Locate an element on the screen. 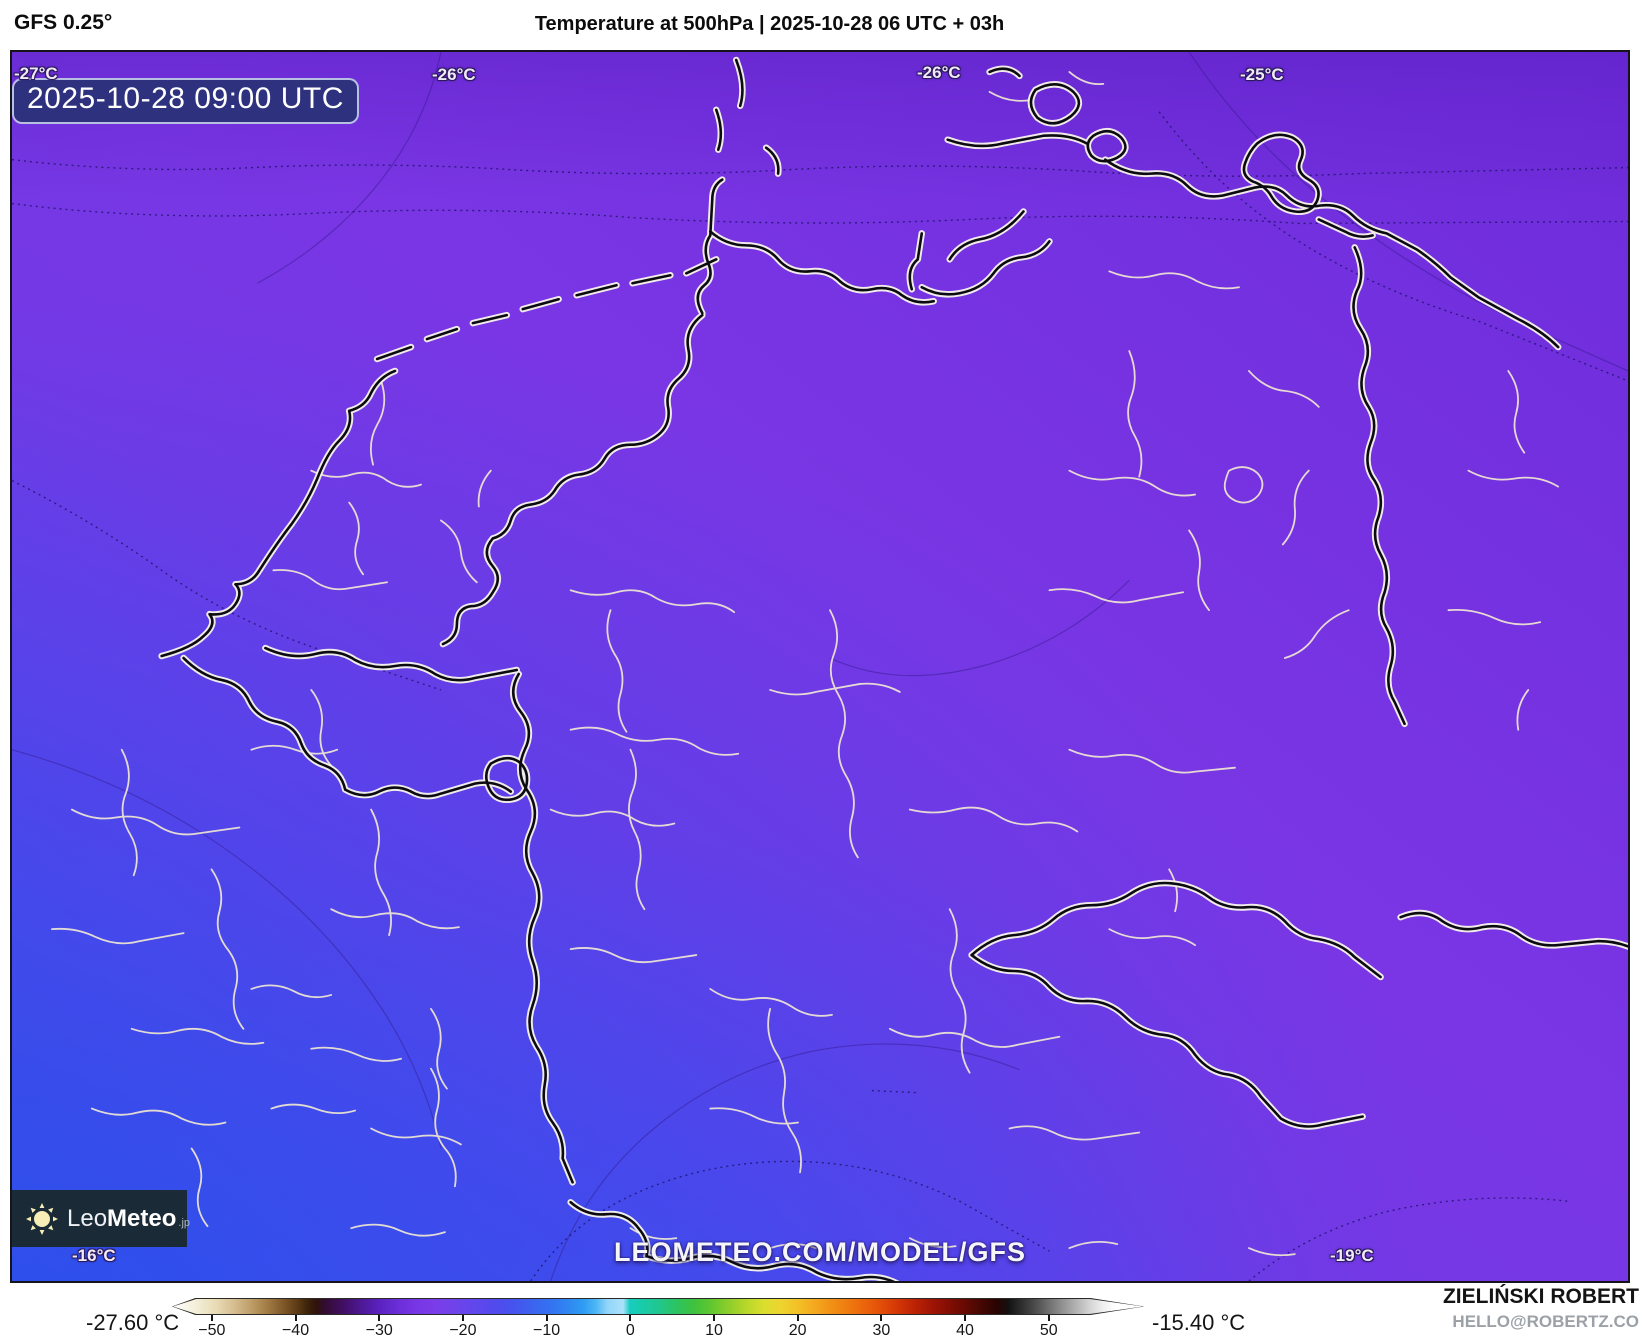 The image size is (1649, 1340). sun-icon is located at coordinates (42, 1218).